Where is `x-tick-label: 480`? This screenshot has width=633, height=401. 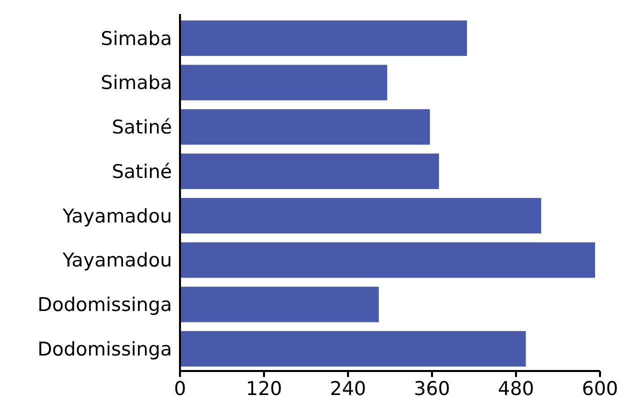
x-tick-label: 480 is located at coordinates (516, 389).